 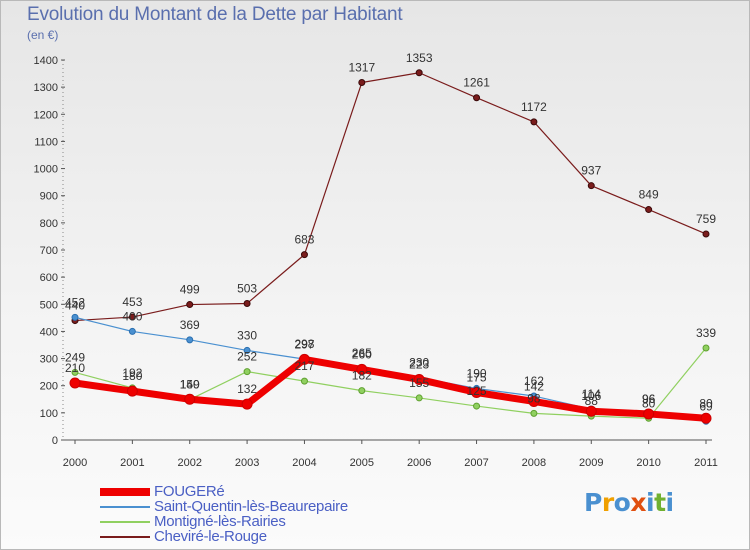 What do you see at coordinates (49, 251) in the screenshot?
I see `y-tick-label: 700` at bounding box center [49, 251].